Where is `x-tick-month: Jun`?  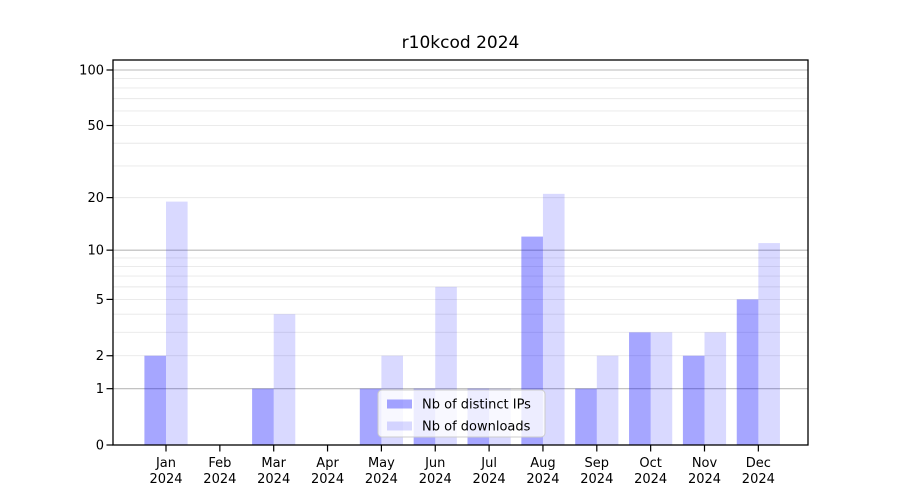
x-tick-month: Jun is located at coordinates (434, 463).